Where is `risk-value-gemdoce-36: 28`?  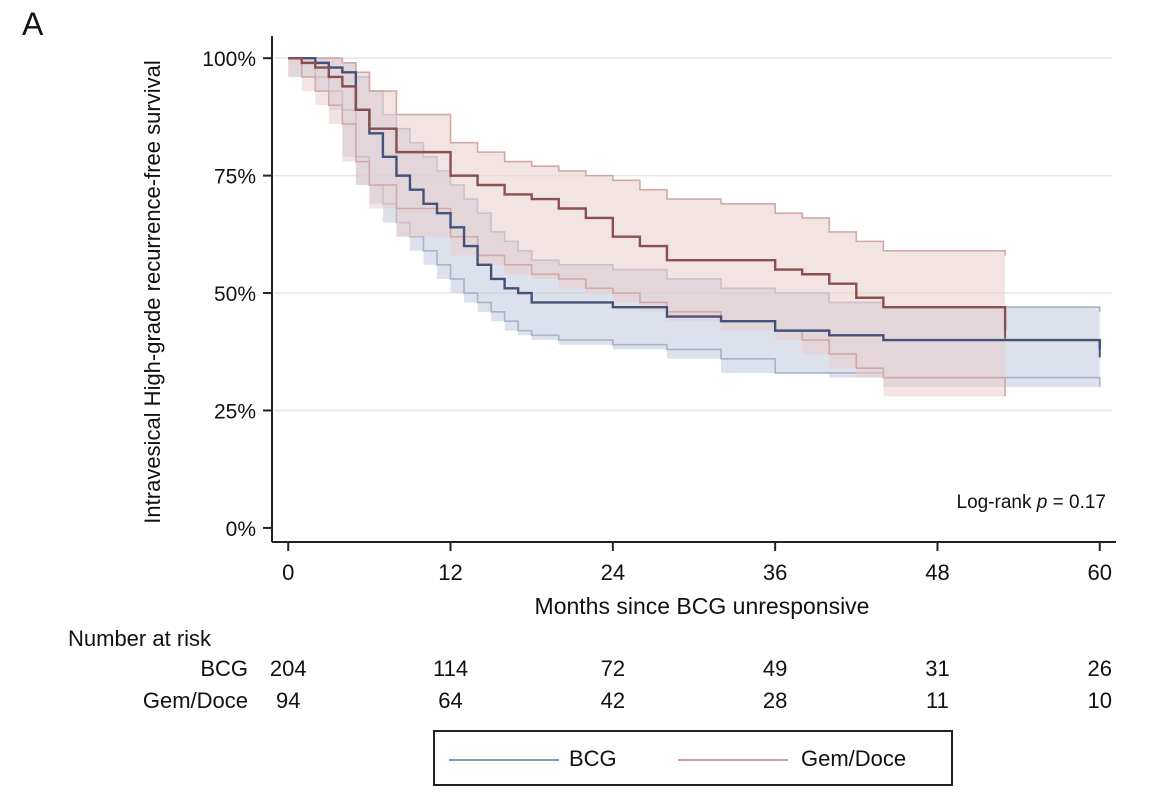
risk-value-gemdoce-36: 28 is located at coordinates (775, 700).